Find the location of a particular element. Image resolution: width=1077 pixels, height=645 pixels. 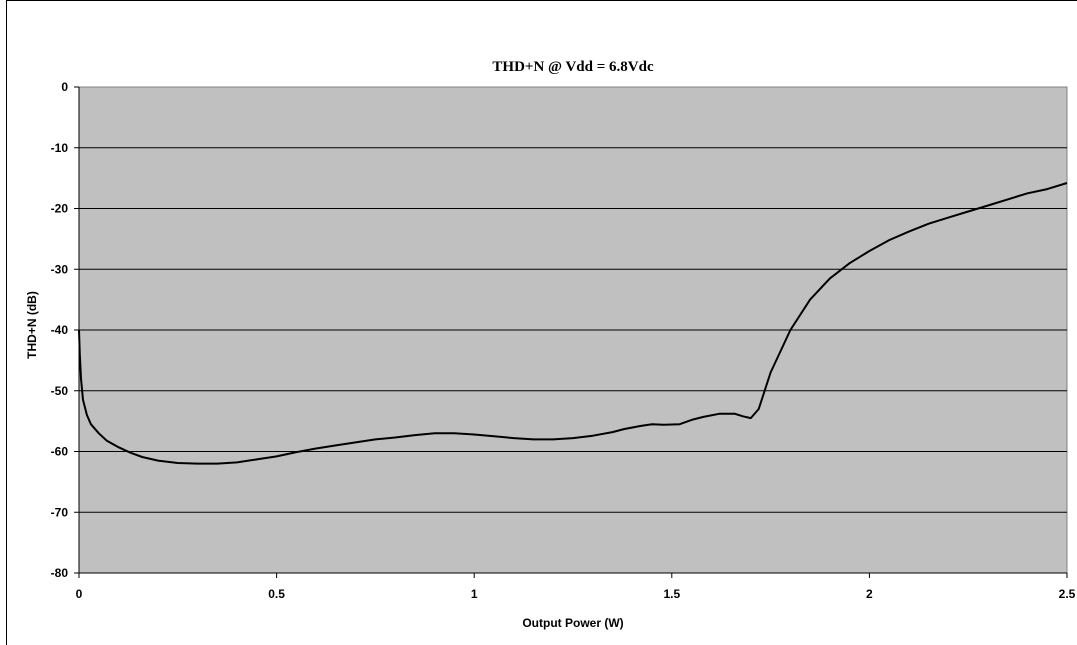

y-tick-label: -40 is located at coordinates (60, 330).